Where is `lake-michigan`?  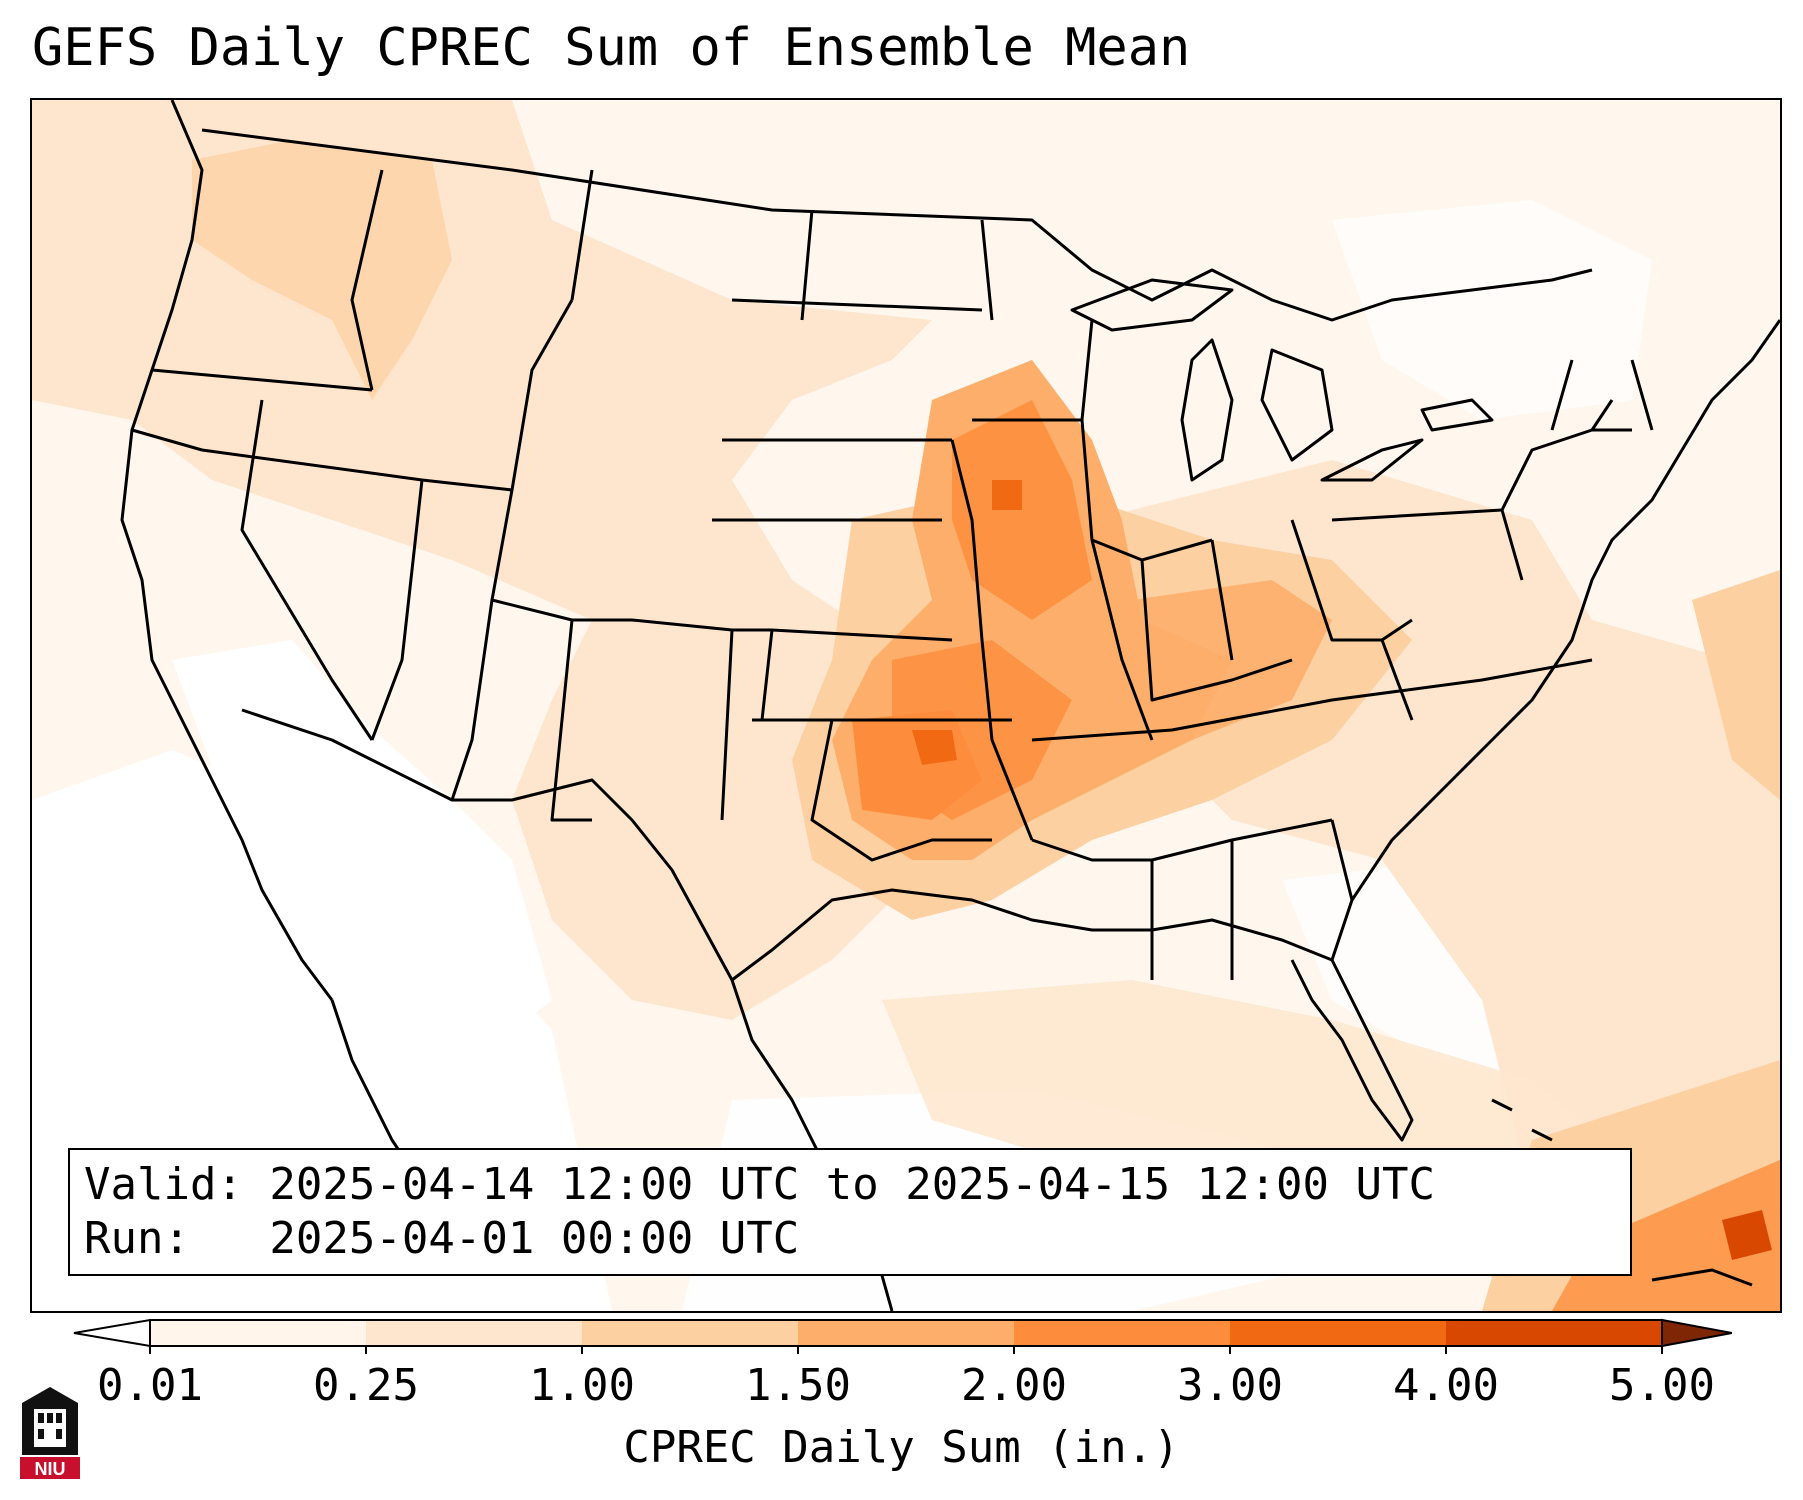
lake-michigan is located at coordinates (1207, 410).